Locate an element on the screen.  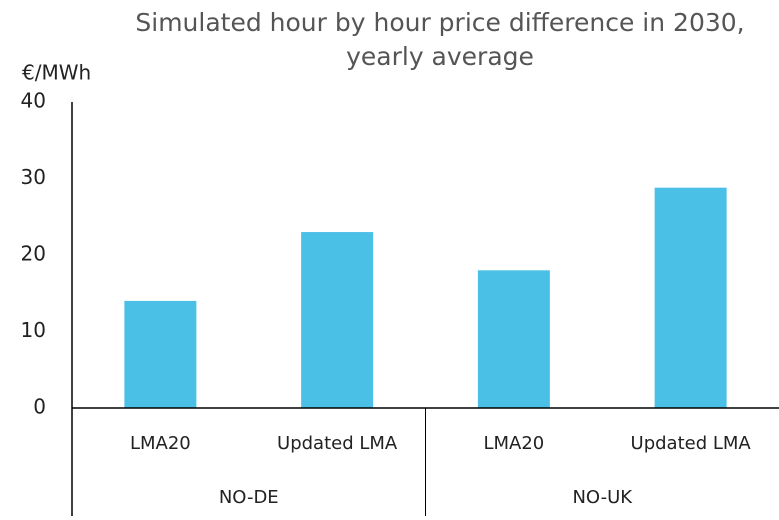
y-tick-label: 10 is located at coordinates (33, 330).